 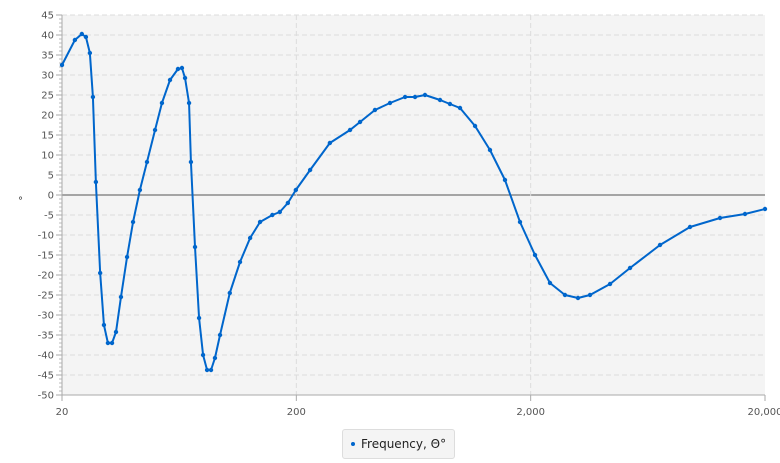 What do you see at coordinates (46, 296) in the screenshot?
I see `y-tick-label: -25` at bounding box center [46, 296].